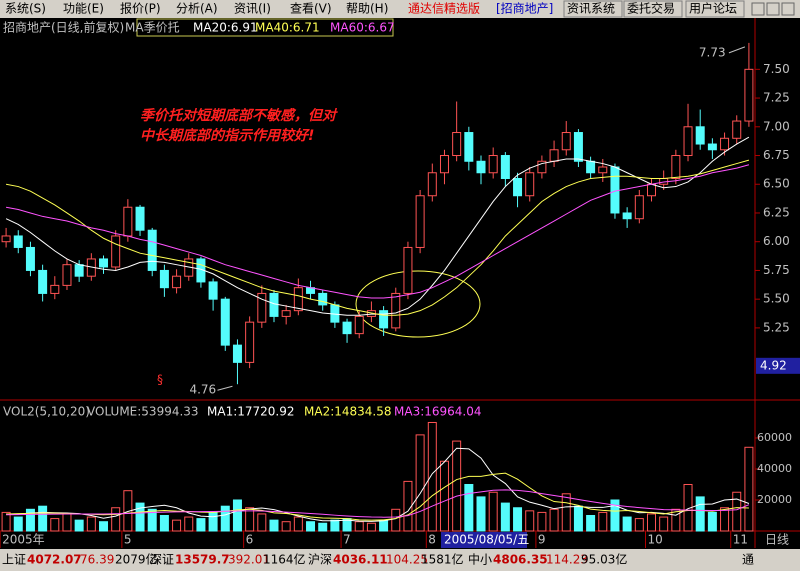 The image size is (800, 571). Describe the element at coordinates (249, 560) in the screenshot. I see `status-value: 392.01` at that location.